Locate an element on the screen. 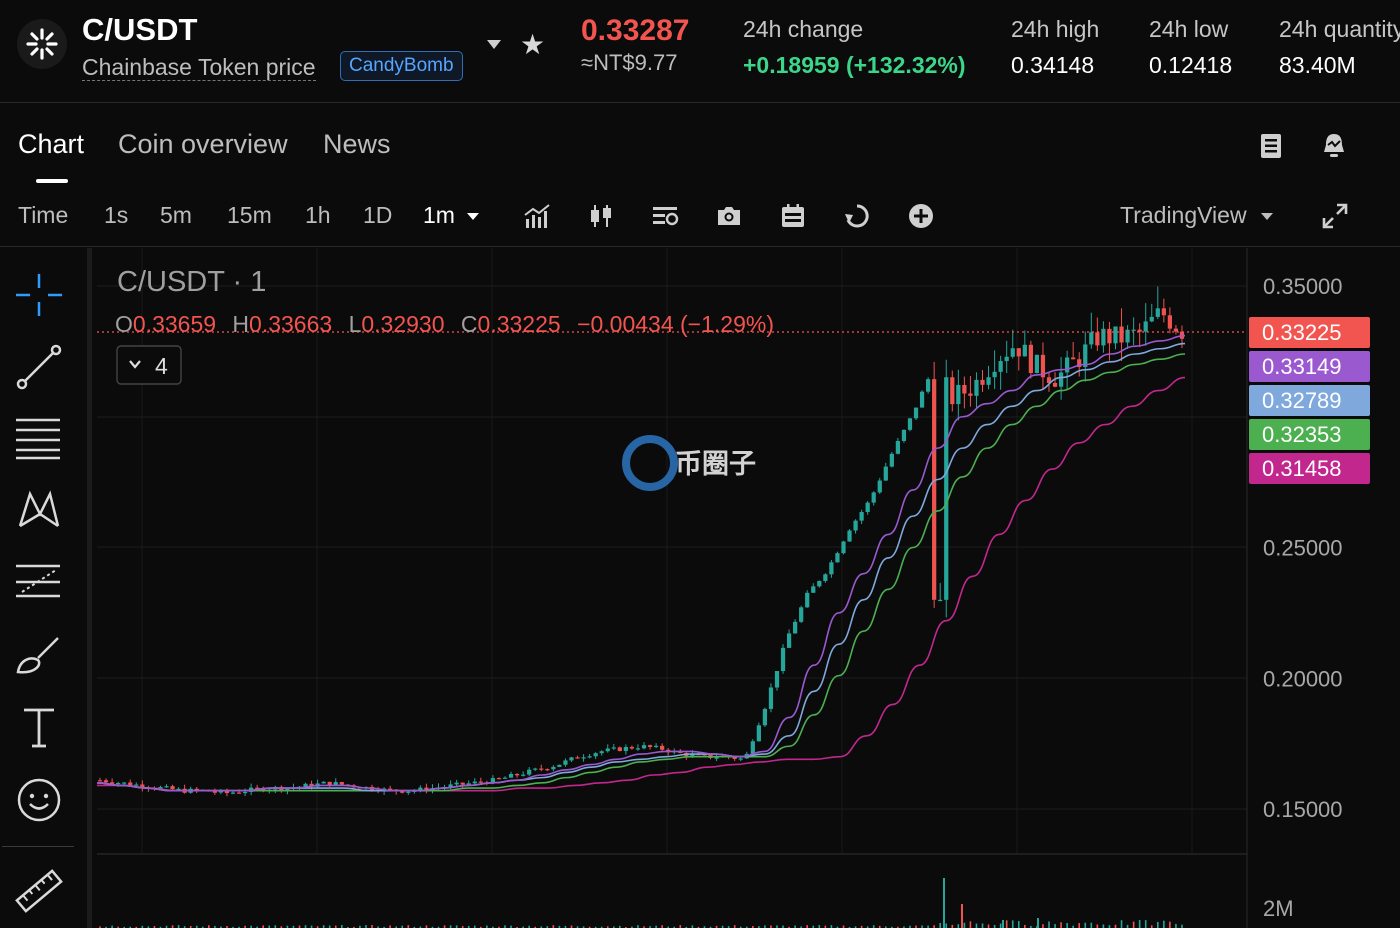 The height and width of the screenshot is (928, 1400). price-axis: 0.35000 0.25000 0.20000 0.15000 is located at coordinates (1303, 548).